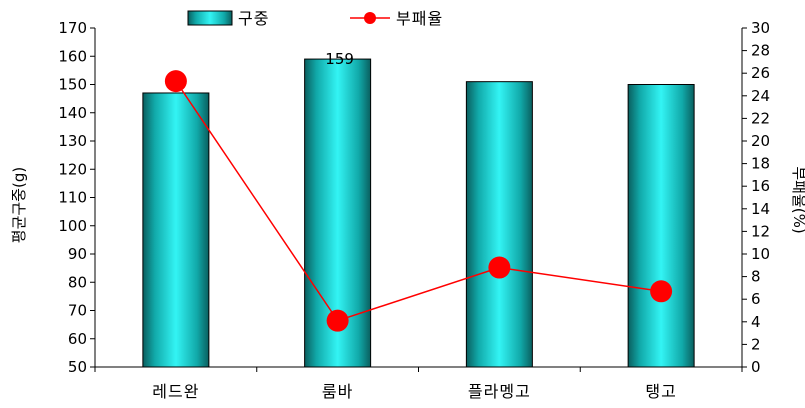  I want to click on right-tick-label: 24, so click(760, 96).